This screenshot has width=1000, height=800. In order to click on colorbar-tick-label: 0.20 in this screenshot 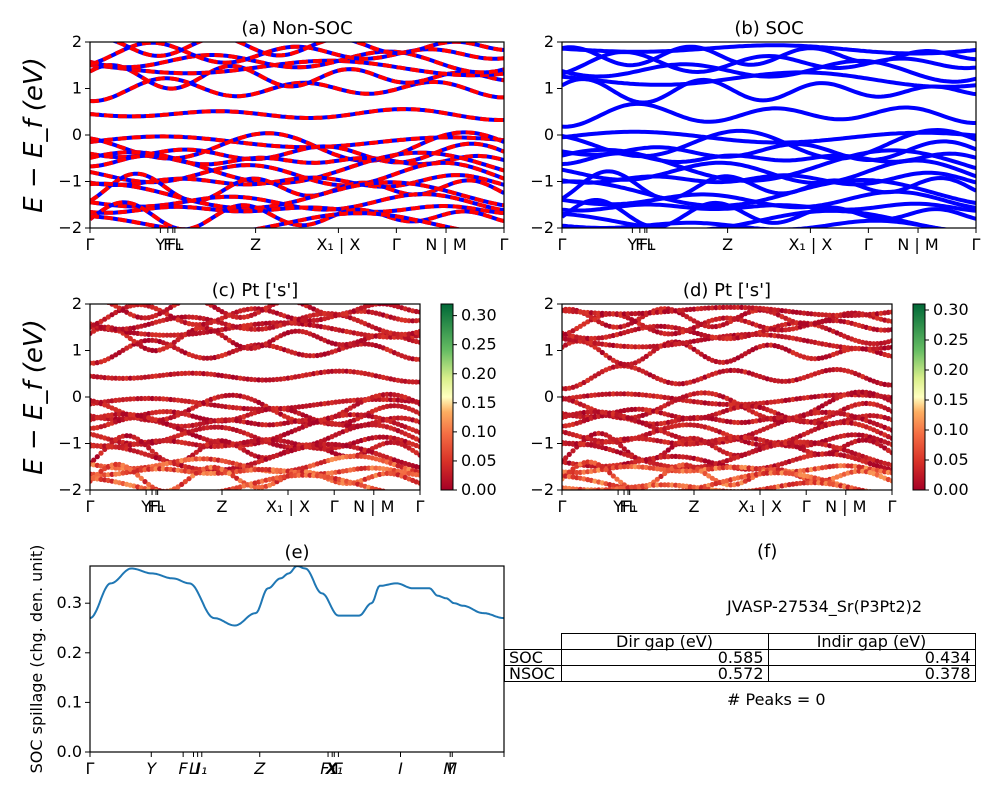, I will do `click(951, 369)`.